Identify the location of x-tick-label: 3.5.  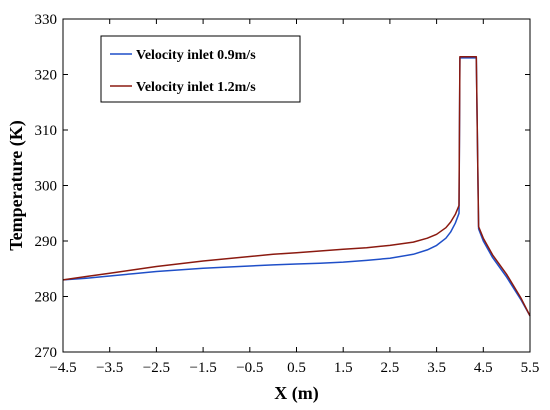
(436, 368).